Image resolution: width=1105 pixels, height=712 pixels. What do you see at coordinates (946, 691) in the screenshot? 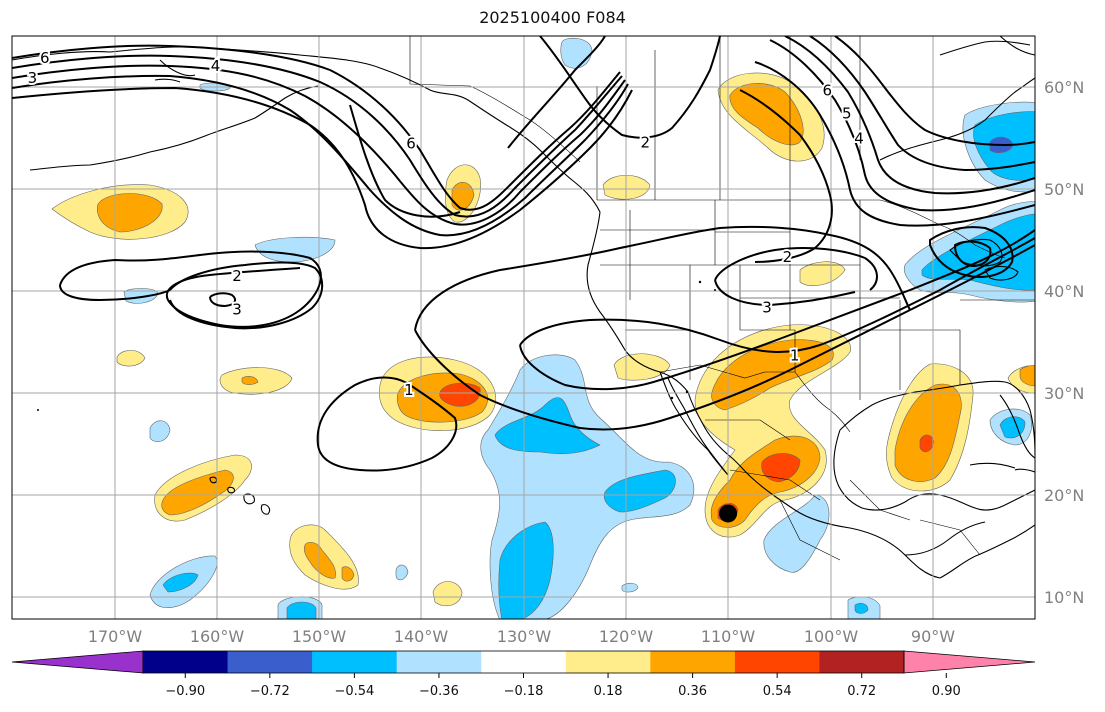
I see `colorbar-tick-label: 0.90` at bounding box center [946, 691].